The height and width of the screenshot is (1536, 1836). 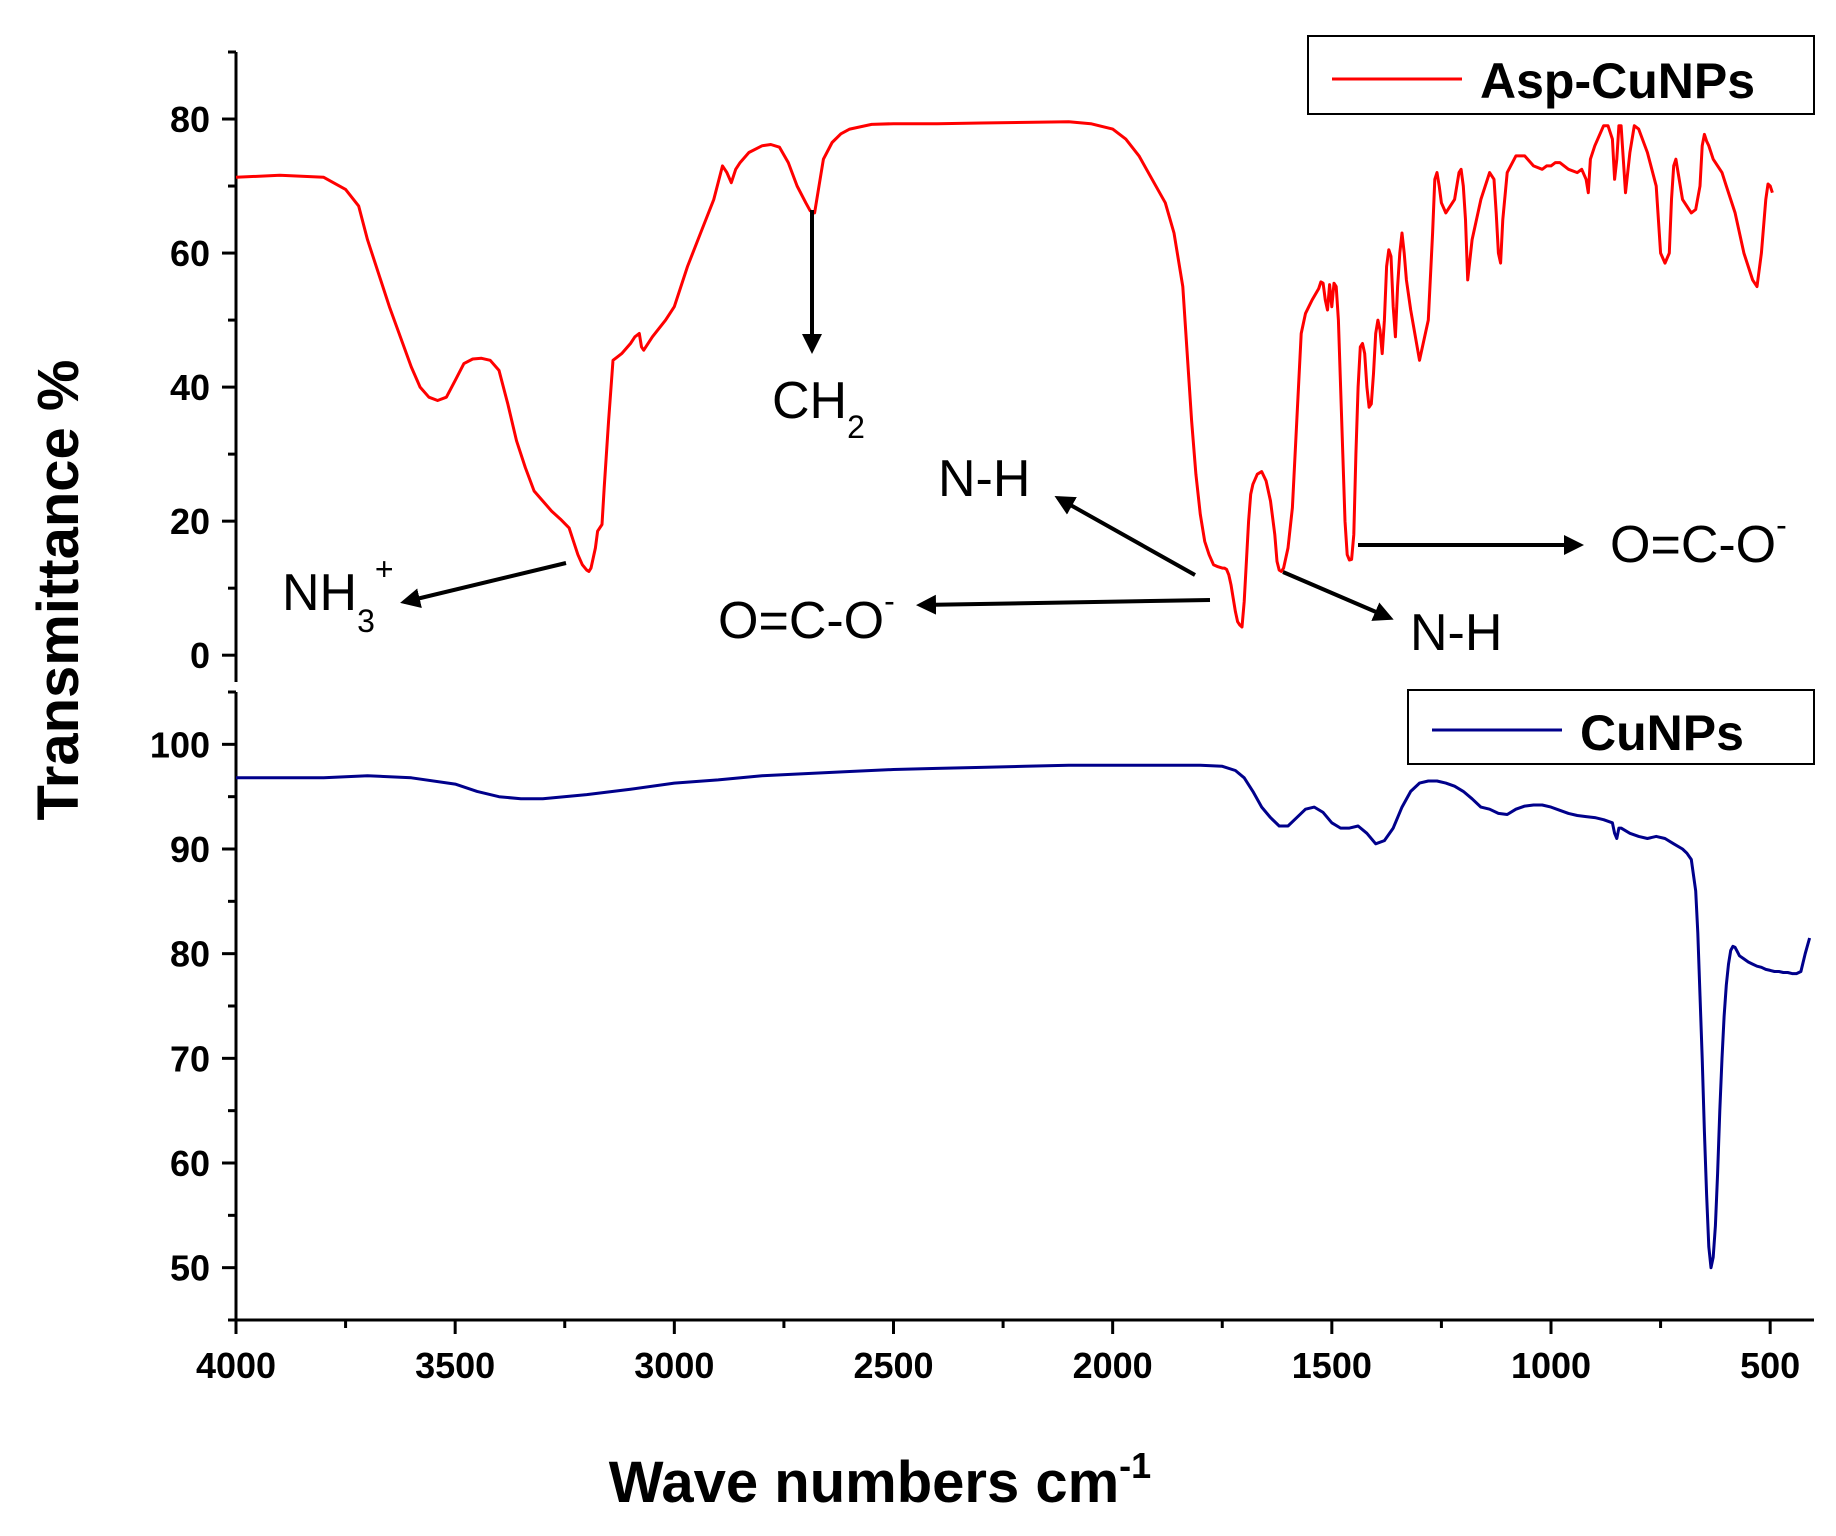 I want to click on y-tick-label-top: 60, so click(x=190, y=253).